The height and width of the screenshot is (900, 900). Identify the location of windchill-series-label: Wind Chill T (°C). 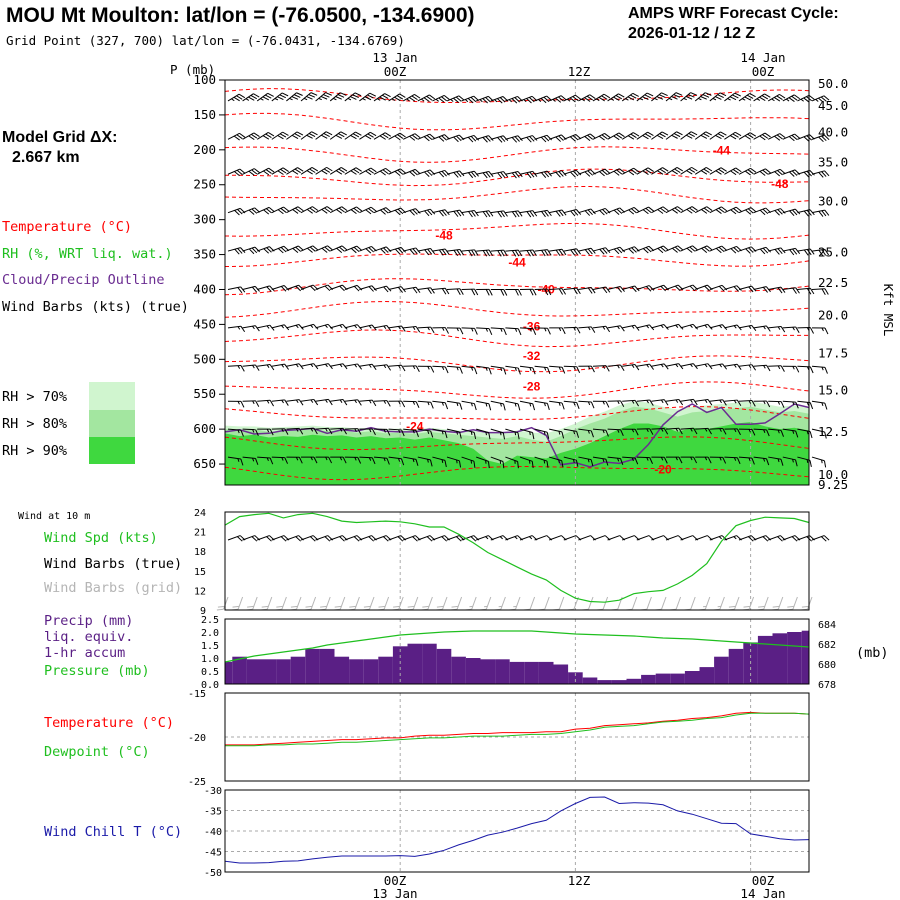
(113, 832).